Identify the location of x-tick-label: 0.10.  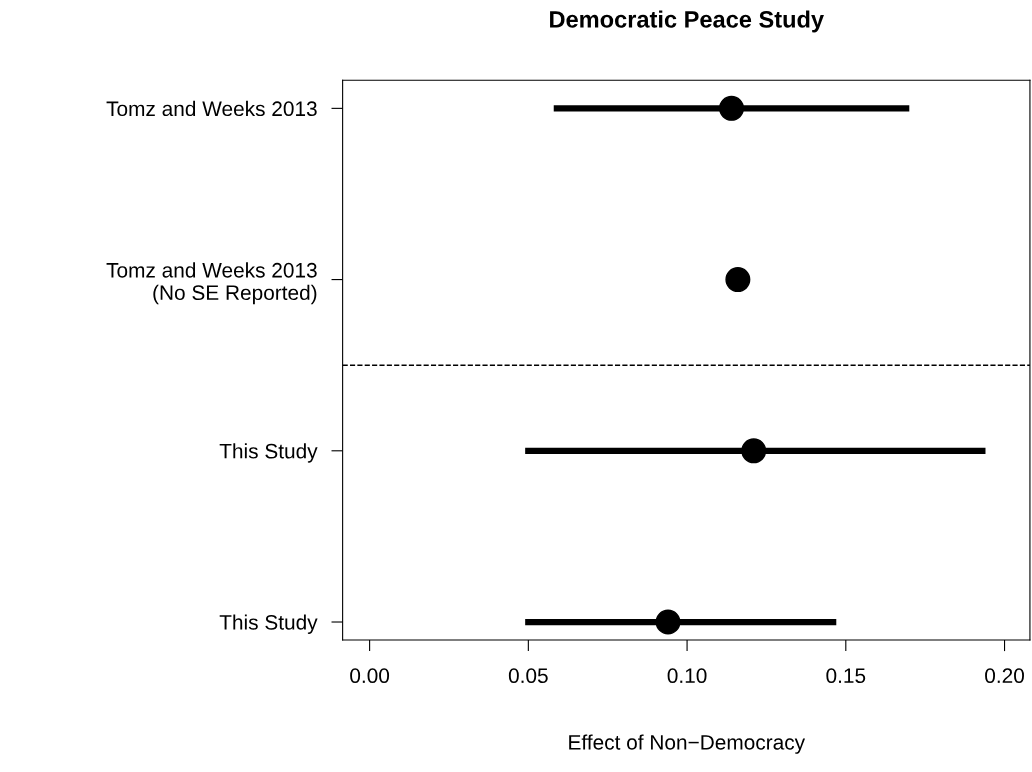
(687, 676).